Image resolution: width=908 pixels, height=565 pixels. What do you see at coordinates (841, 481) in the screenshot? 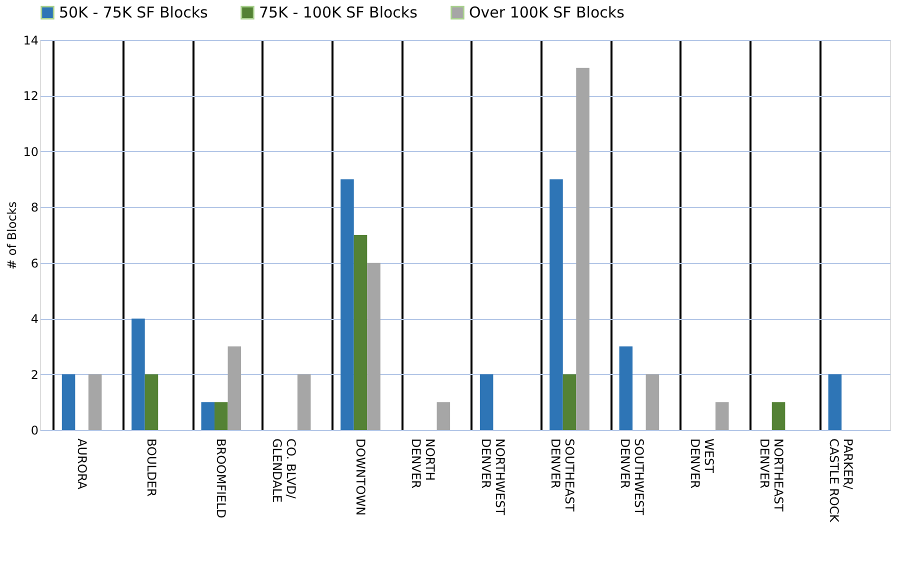
I see `x-tick-label: PARKER/ CASTLE ROCK` at bounding box center [841, 481].